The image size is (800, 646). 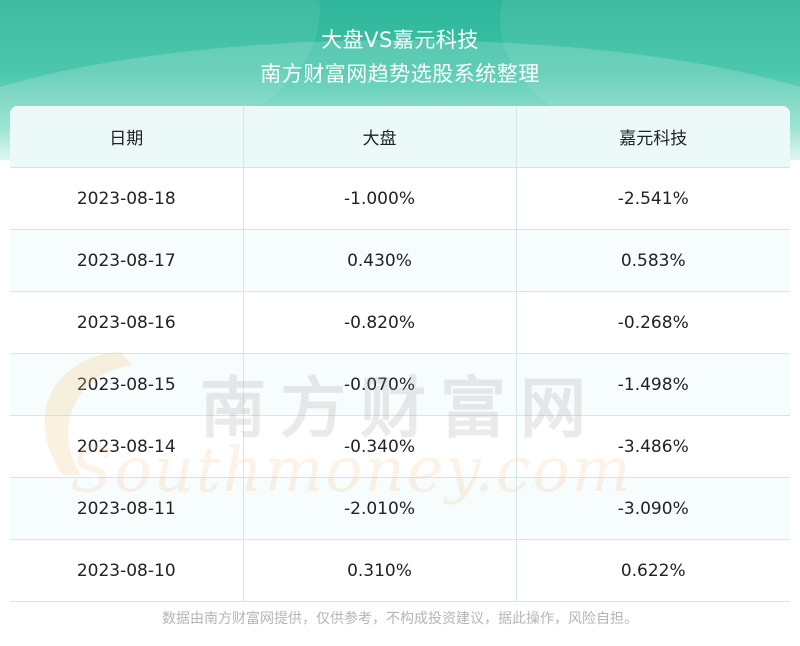 I want to click on cell-market-change: -0.340%, so click(x=380, y=446).